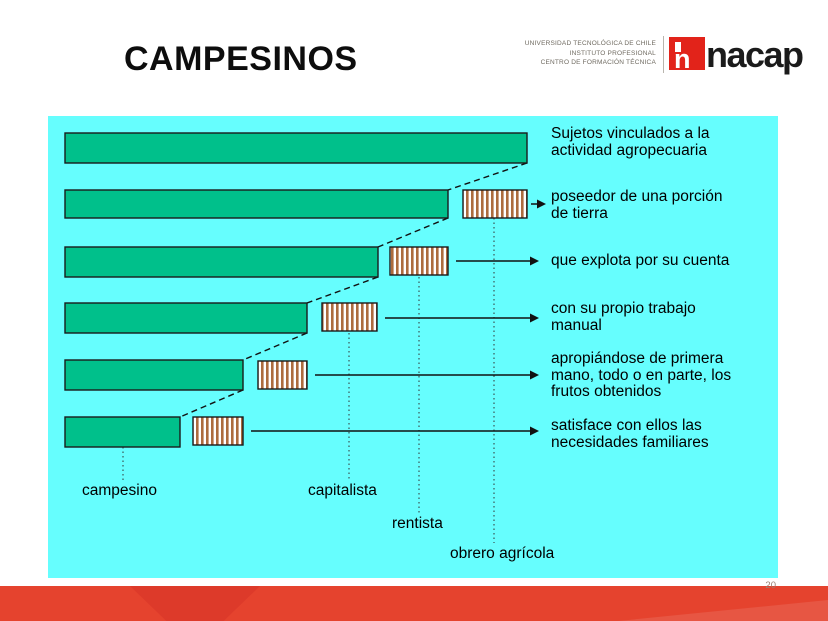  I want to click on arrow-head-explota, so click(534, 261).